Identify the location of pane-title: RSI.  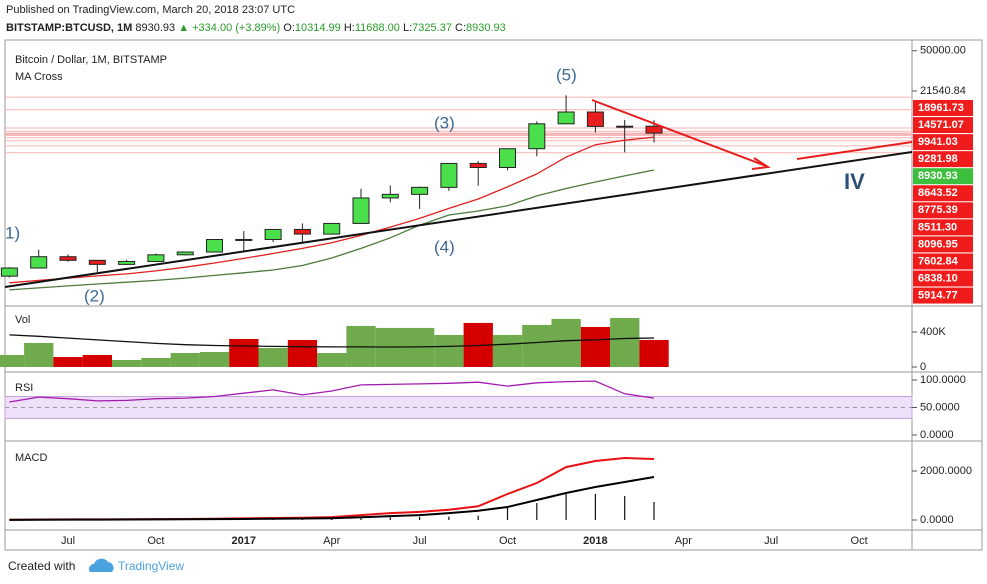
(24, 388).